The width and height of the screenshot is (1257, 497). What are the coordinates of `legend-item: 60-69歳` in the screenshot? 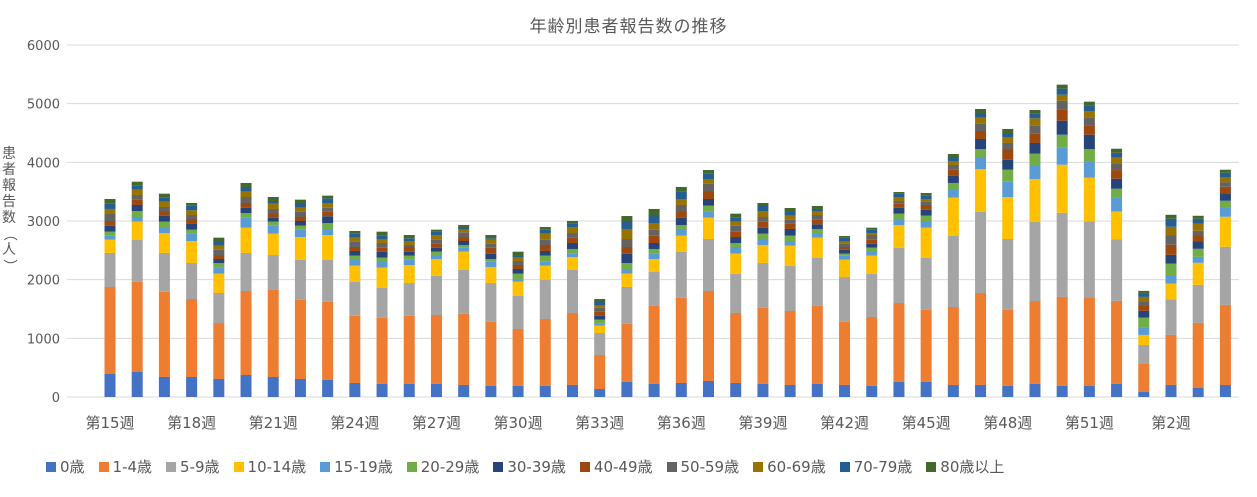 It's located at (789, 466).